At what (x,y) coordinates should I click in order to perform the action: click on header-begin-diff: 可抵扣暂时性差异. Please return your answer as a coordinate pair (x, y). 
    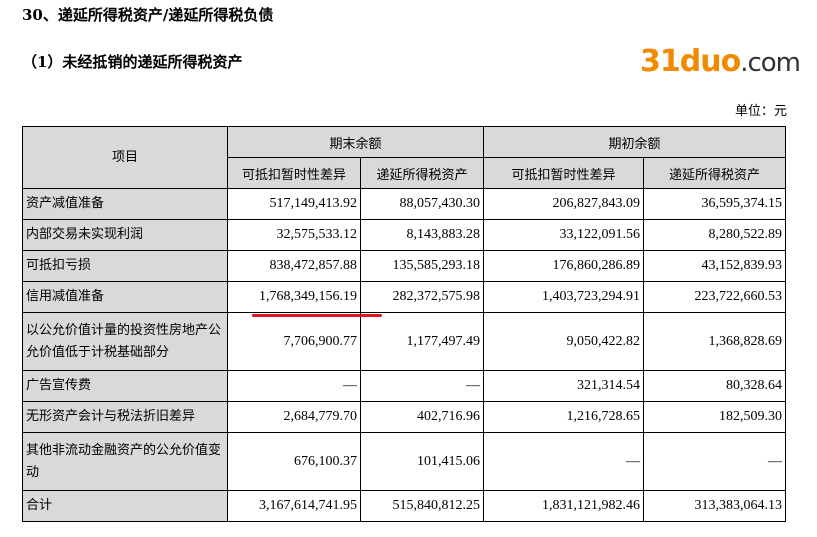
    Looking at the image, I should click on (563, 173).